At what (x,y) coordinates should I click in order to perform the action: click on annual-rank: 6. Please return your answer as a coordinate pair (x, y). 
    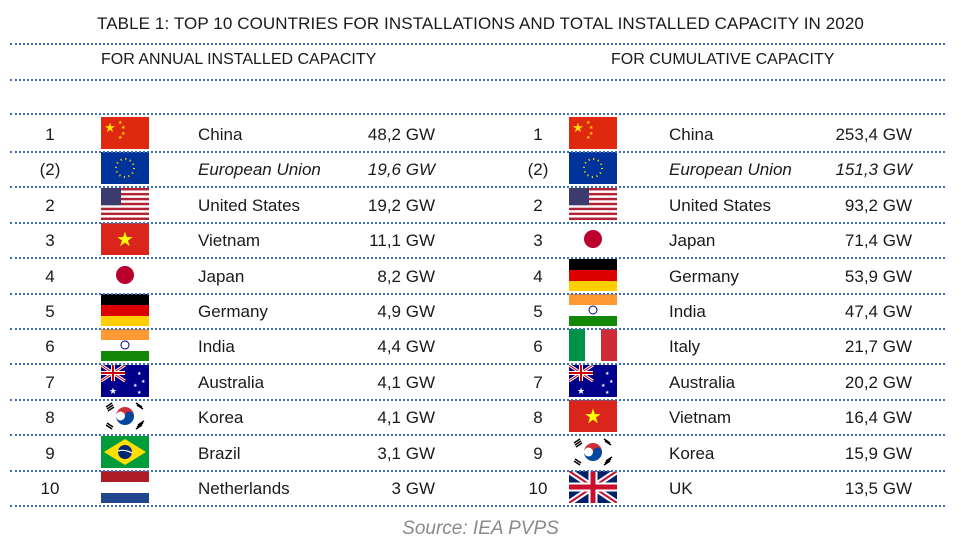
    Looking at the image, I should click on (50, 347).